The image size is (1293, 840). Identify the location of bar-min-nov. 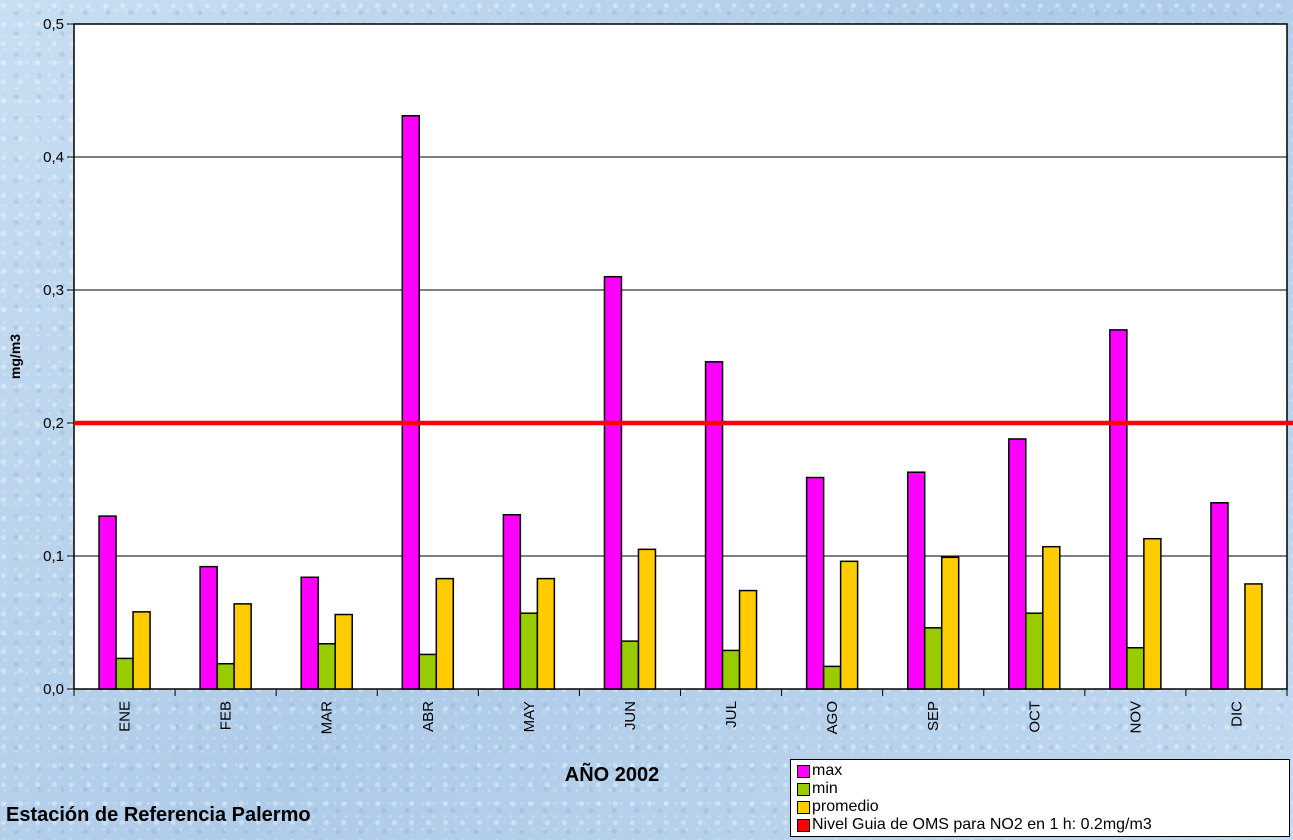
(1135, 668).